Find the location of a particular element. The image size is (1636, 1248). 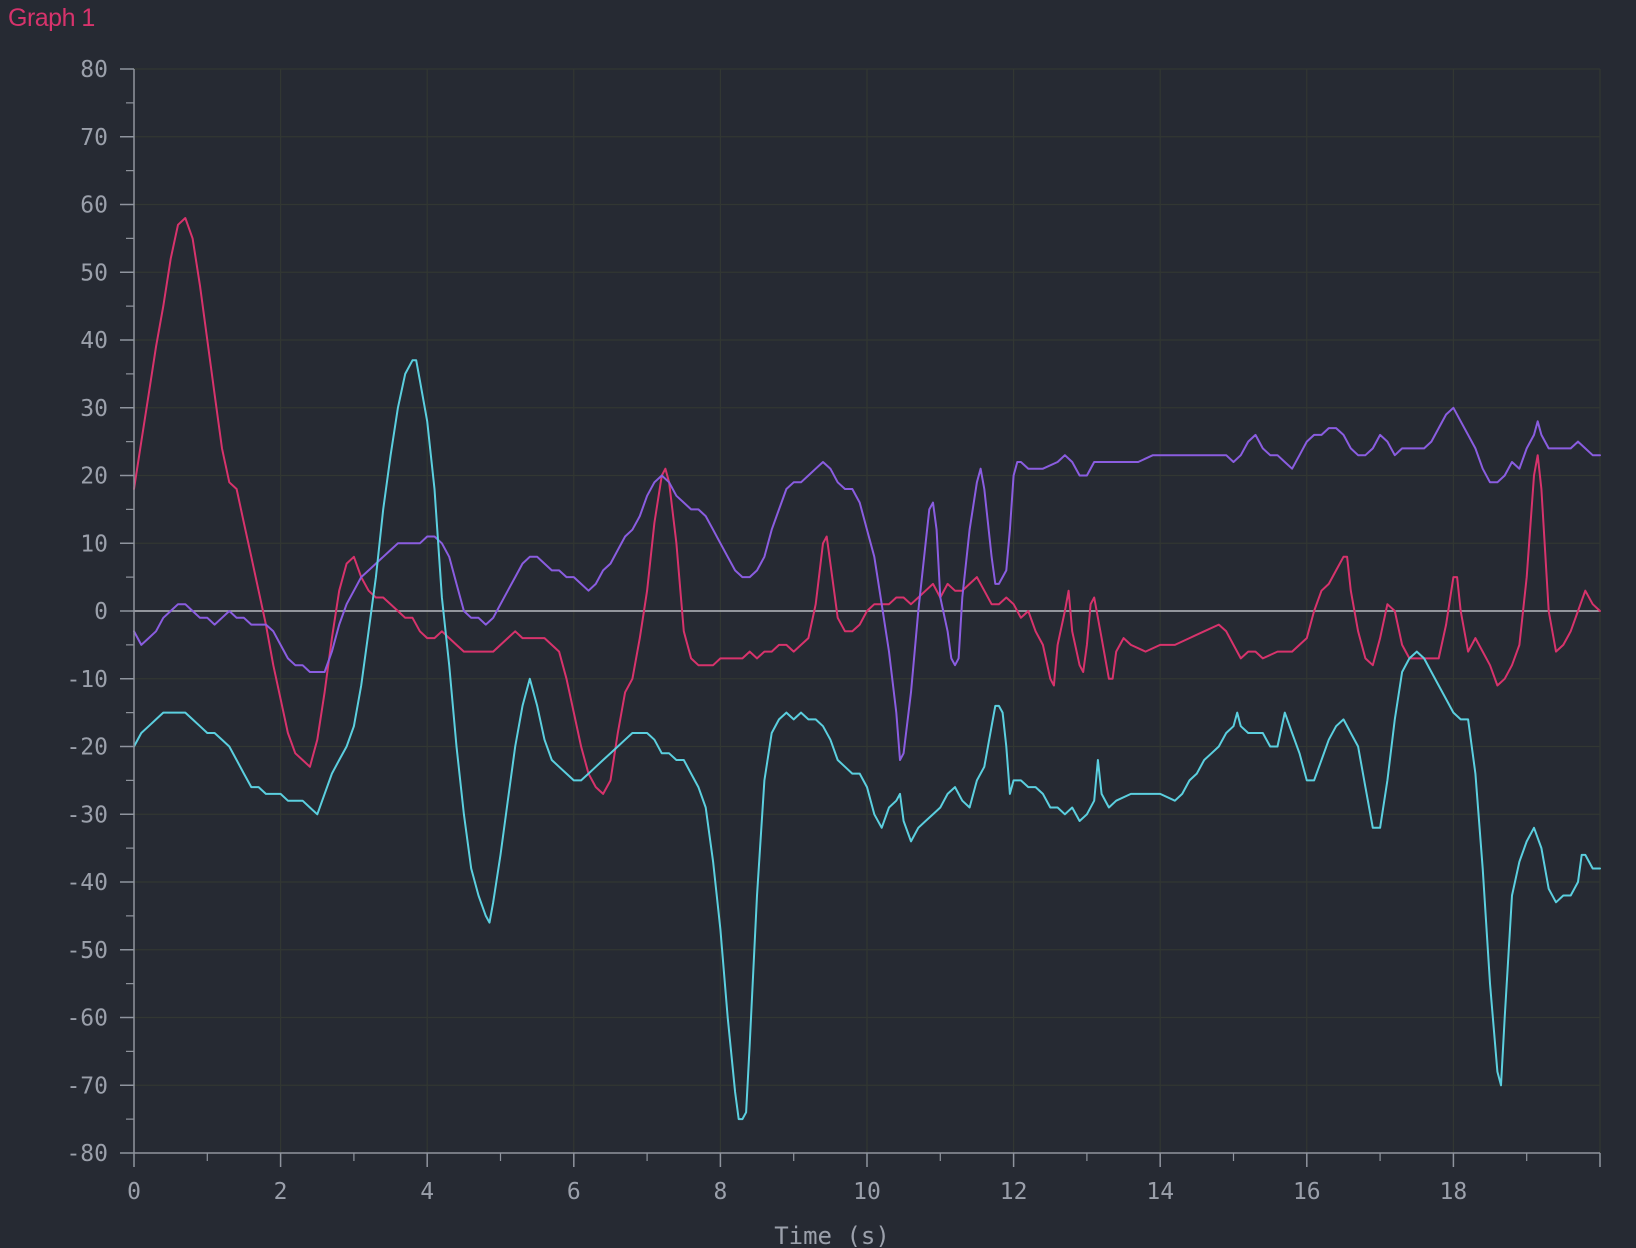

x-axis-label: Time (s) is located at coordinates (832, 1235).